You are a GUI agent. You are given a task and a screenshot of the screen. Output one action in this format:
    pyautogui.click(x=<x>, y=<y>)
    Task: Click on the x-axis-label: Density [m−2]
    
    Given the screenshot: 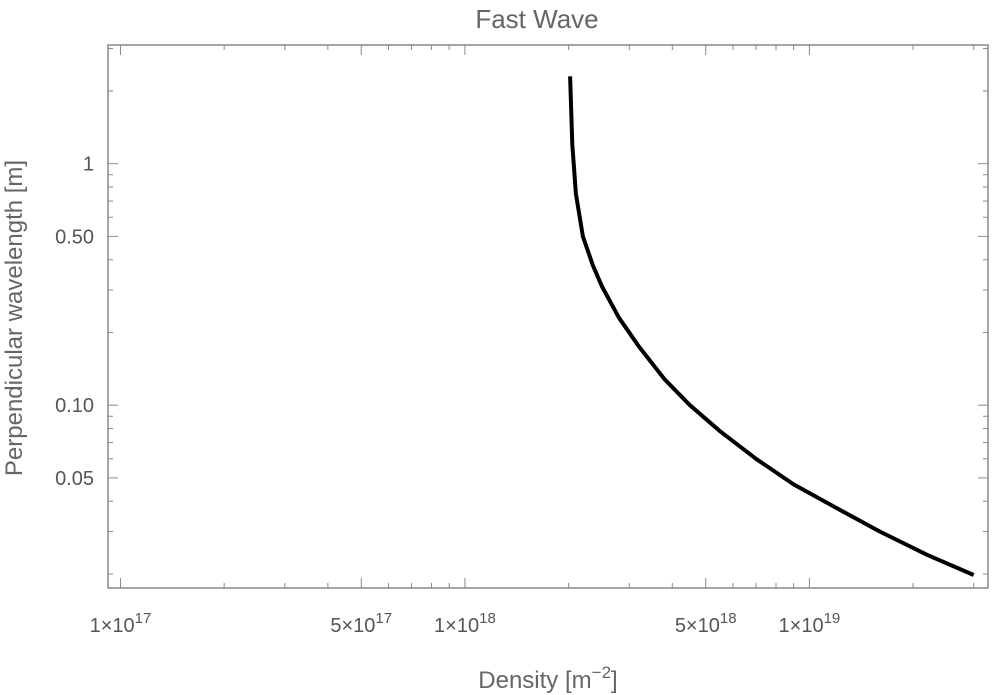 What is the action you would take?
    pyautogui.click(x=547, y=678)
    